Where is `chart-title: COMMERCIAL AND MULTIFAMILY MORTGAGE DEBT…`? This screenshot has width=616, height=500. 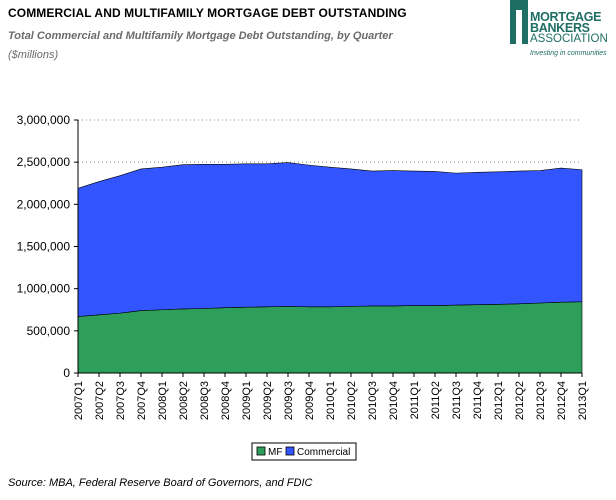
chart-title: COMMERCIAL AND MULTIFAMILY MORTGAGE DEBT… is located at coordinates (207, 13).